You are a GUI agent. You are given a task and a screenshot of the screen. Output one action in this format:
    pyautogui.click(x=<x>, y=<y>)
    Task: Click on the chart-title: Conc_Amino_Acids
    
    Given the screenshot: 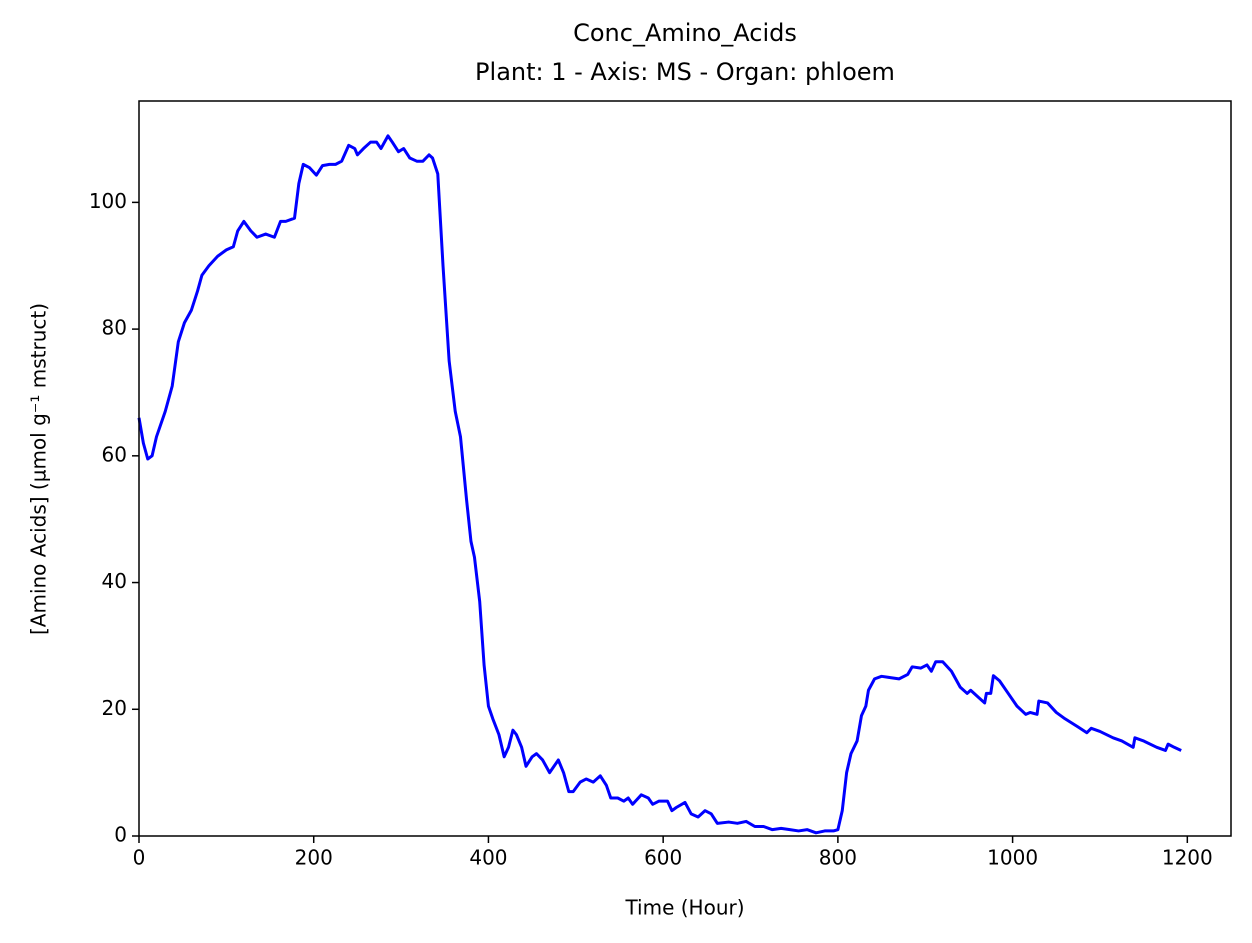 What is the action you would take?
    pyautogui.click(x=685, y=33)
    